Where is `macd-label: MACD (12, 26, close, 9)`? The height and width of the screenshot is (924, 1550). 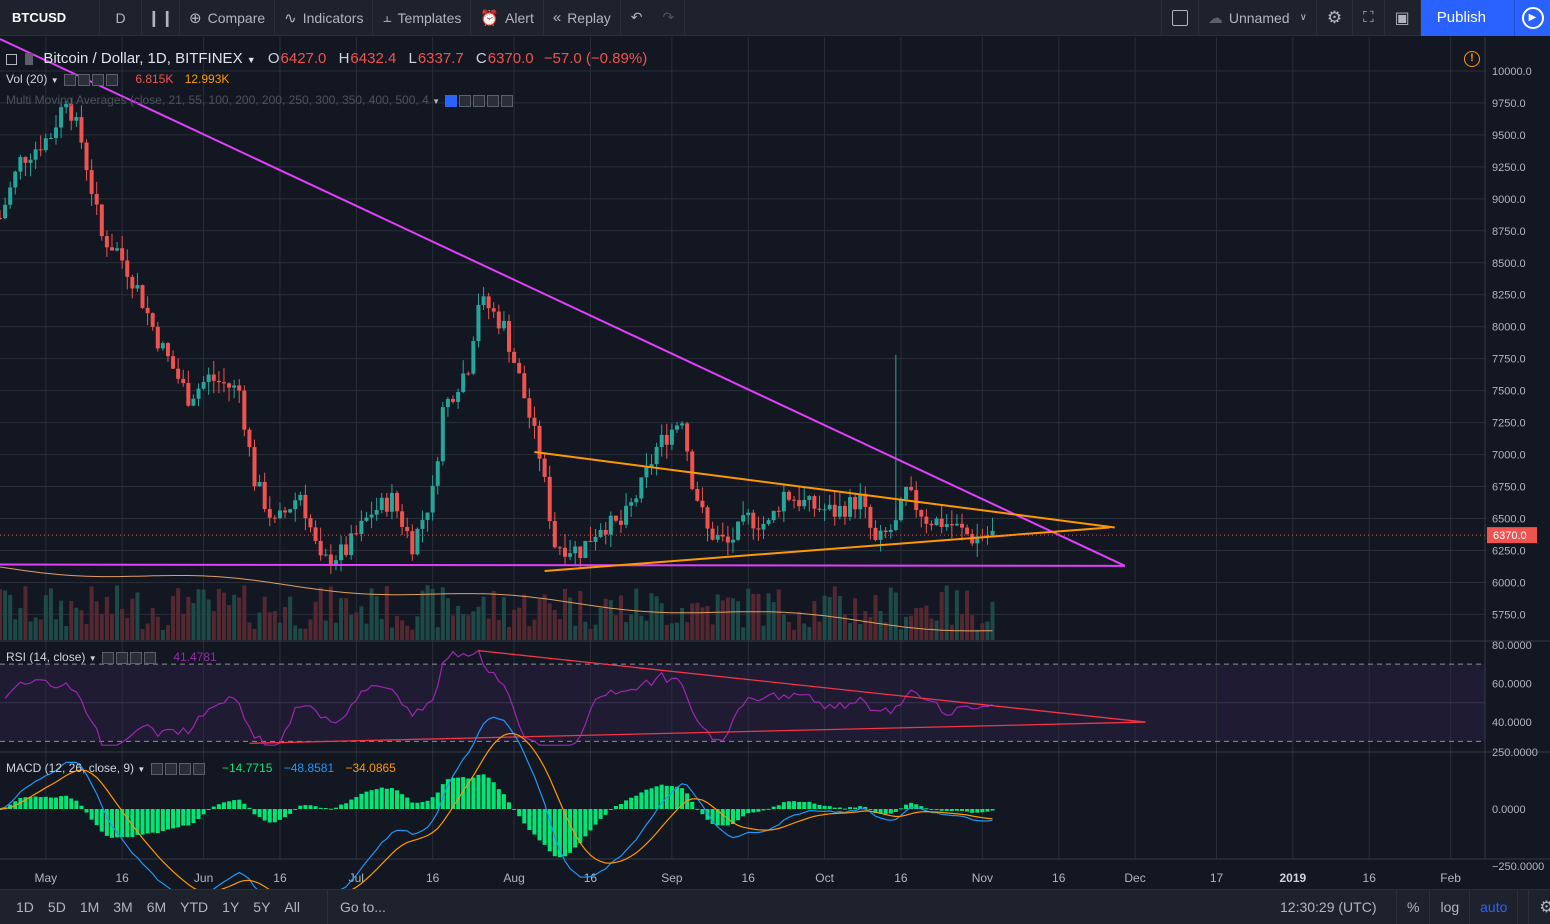 macd-label: MACD (12, 26, close, 9) is located at coordinates (70, 768).